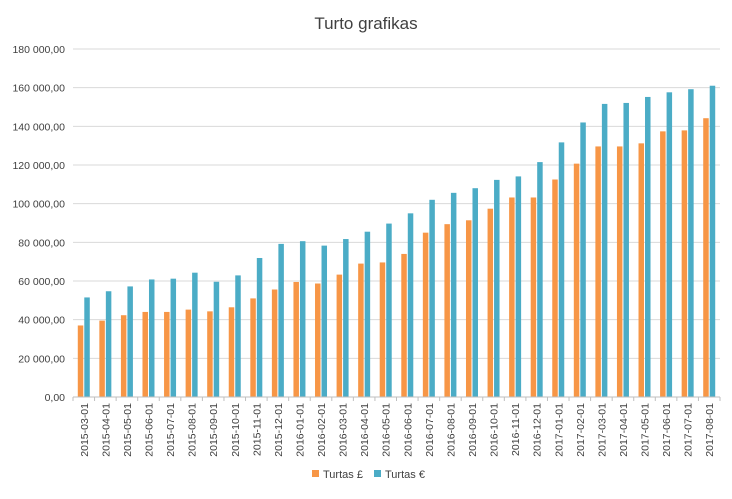  Describe the element at coordinates (581, 430) in the screenshot. I see `x-tick-label: 2017-02-01` at that location.